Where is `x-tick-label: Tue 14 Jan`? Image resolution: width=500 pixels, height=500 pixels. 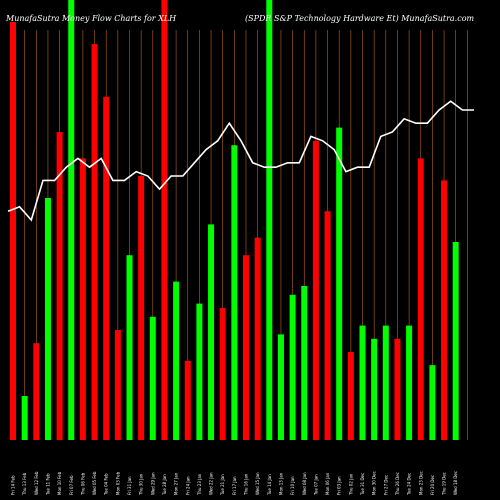
x-tick-label: Tue 14 Jan is located at coordinates (269, 485).